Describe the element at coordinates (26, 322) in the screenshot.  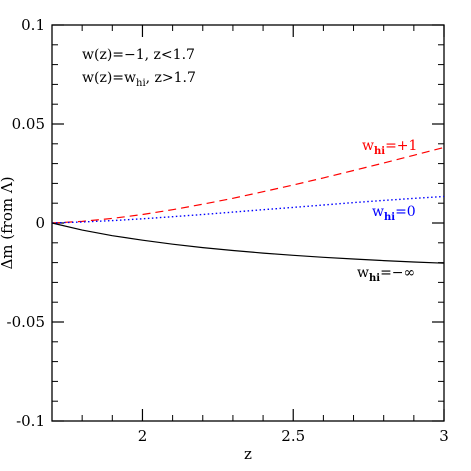
I see `y-tick-label: -0.05` at that location.